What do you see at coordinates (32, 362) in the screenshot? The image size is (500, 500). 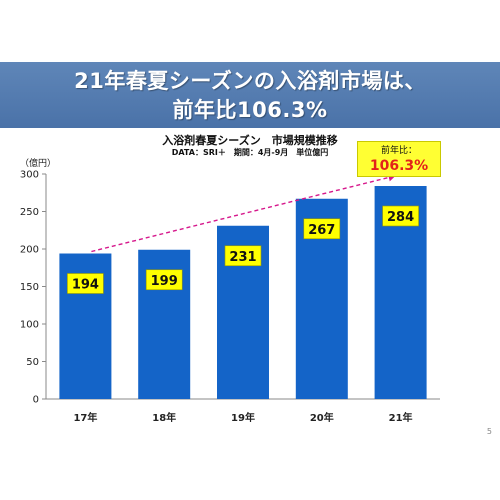 I see `y-tick-label: 50` at bounding box center [32, 362].